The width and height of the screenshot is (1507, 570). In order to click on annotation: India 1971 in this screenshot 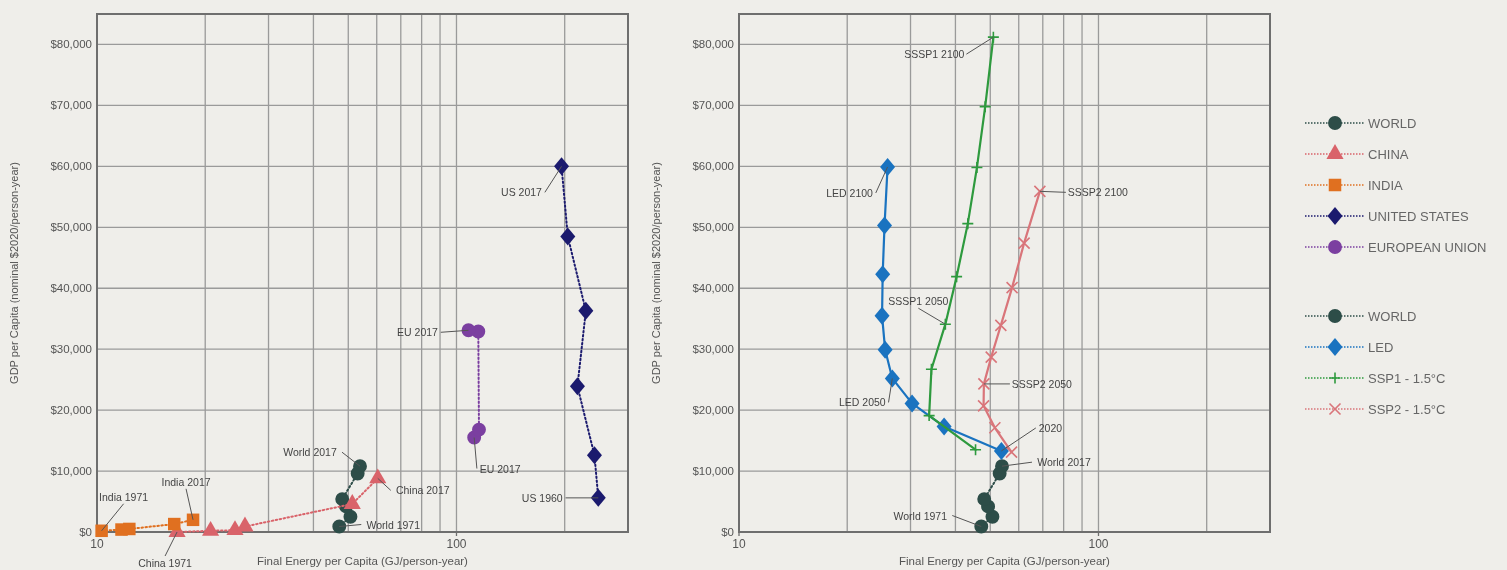, I will do `click(124, 496)`.